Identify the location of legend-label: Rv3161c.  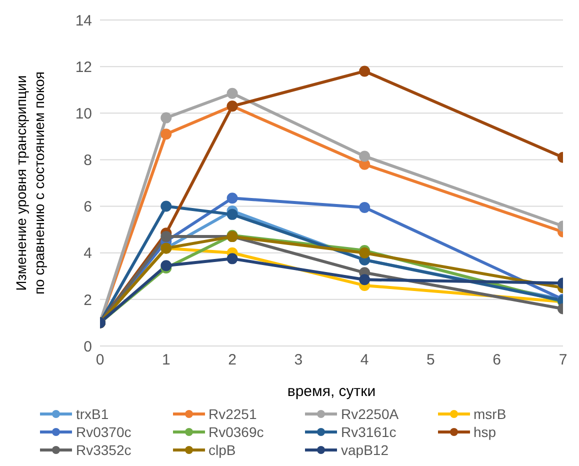
(368, 432).